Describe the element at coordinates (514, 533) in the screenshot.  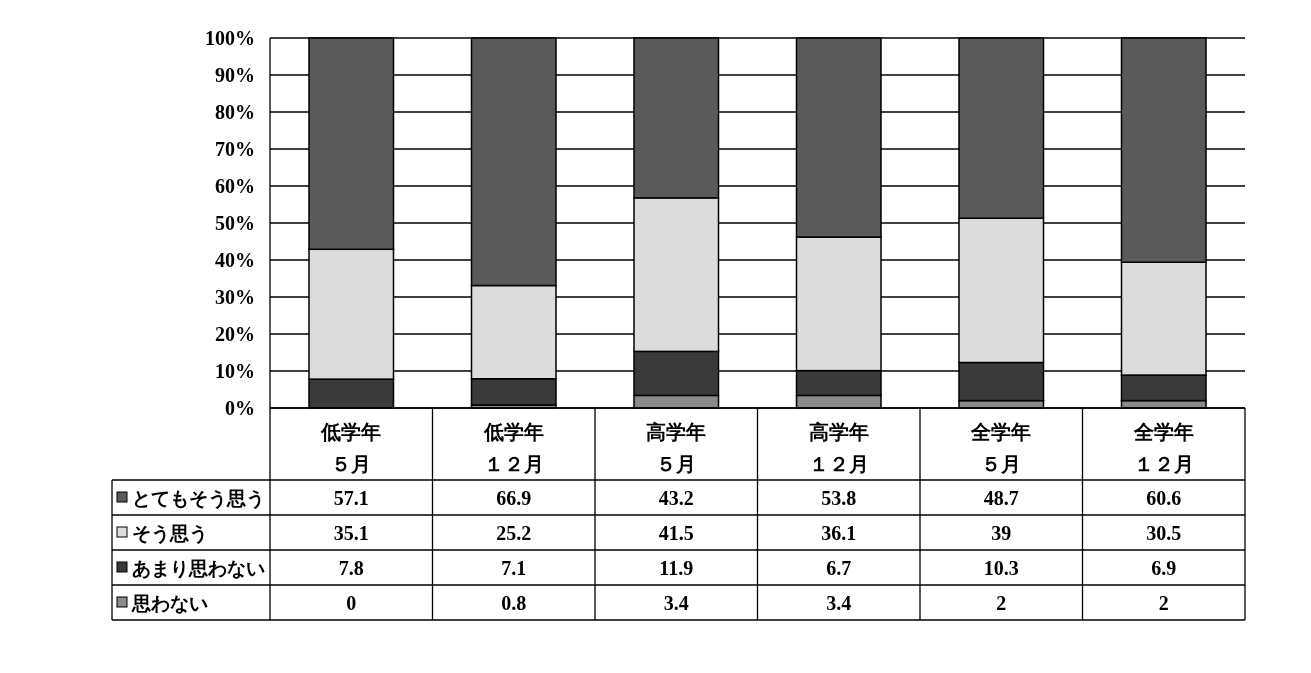
I see `data-label: 25.2` at that location.